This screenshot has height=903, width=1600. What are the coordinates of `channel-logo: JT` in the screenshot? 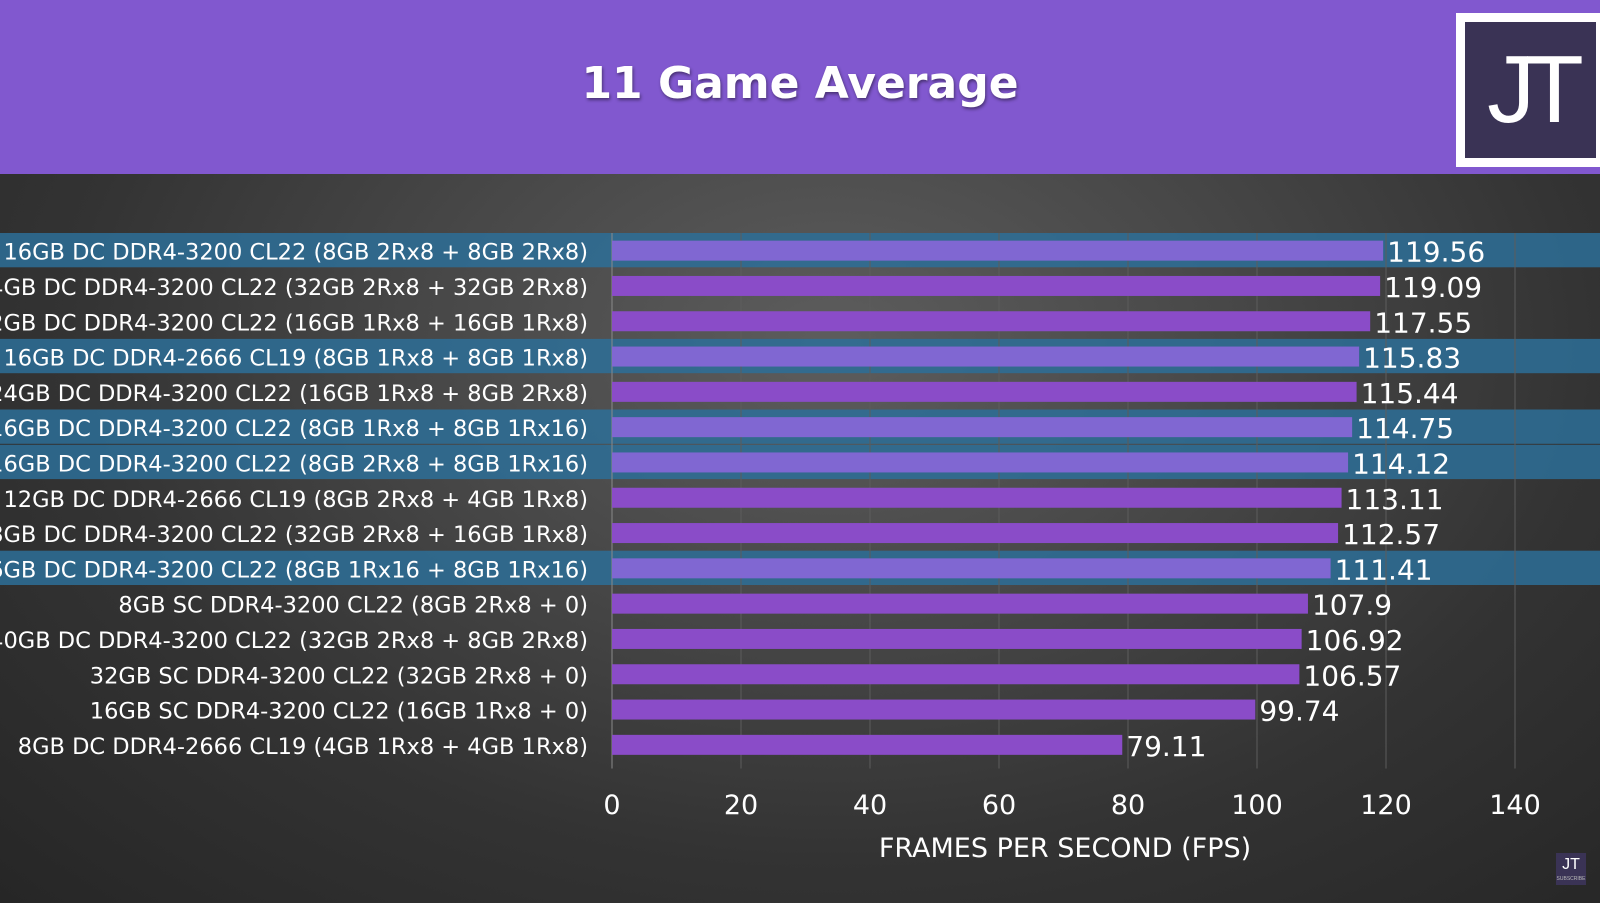 It's located at (1528, 90).